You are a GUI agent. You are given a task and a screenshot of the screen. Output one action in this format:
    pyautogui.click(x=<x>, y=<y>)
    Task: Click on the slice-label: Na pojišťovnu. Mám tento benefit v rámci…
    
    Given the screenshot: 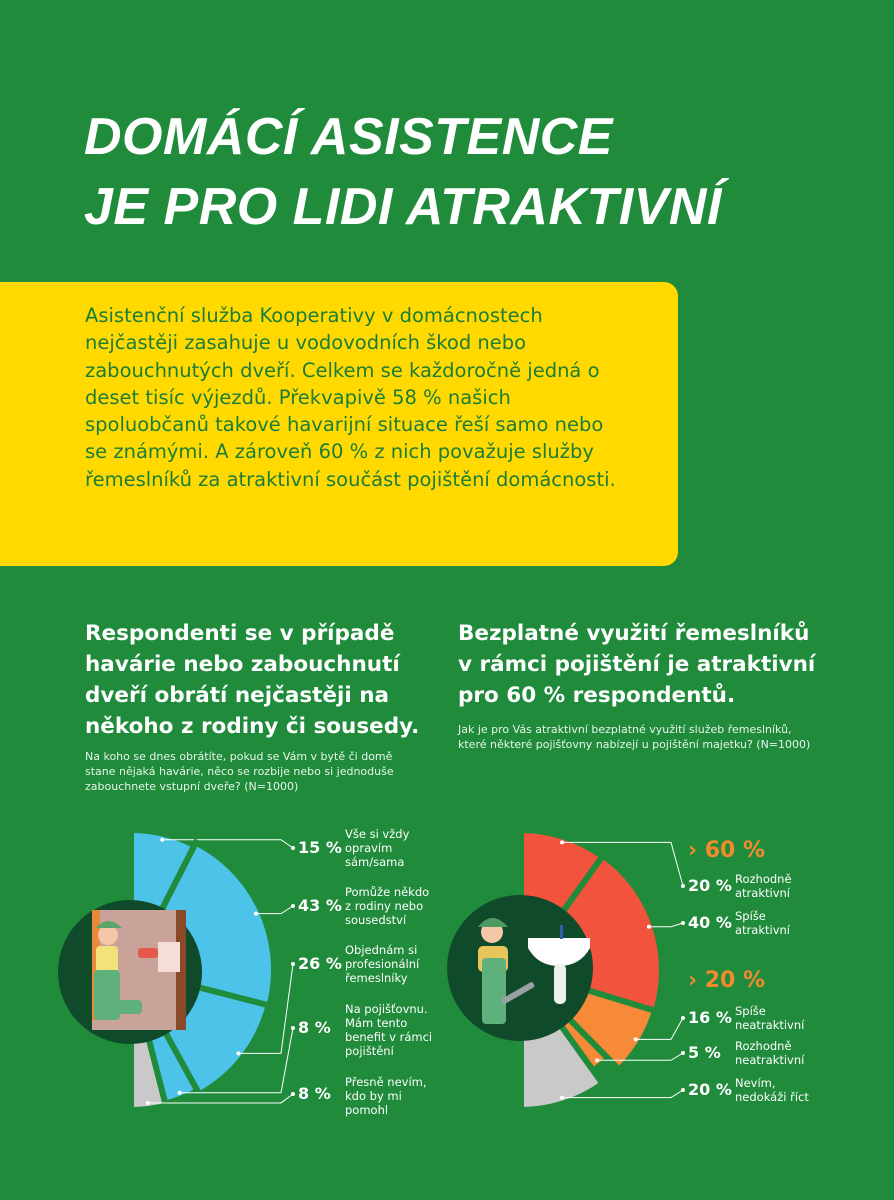 What is the action you would take?
    pyautogui.click(x=389, y=1030)
    